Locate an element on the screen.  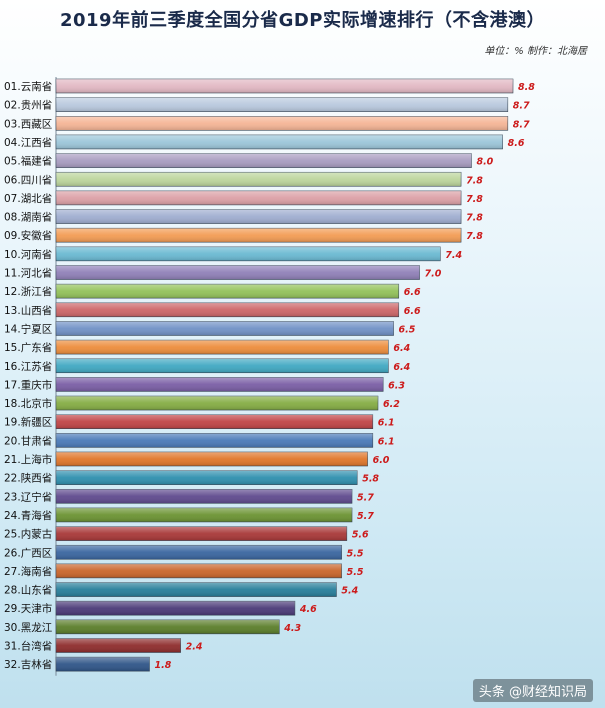
value-label: 7.4 is located at coordinates (453, 255).